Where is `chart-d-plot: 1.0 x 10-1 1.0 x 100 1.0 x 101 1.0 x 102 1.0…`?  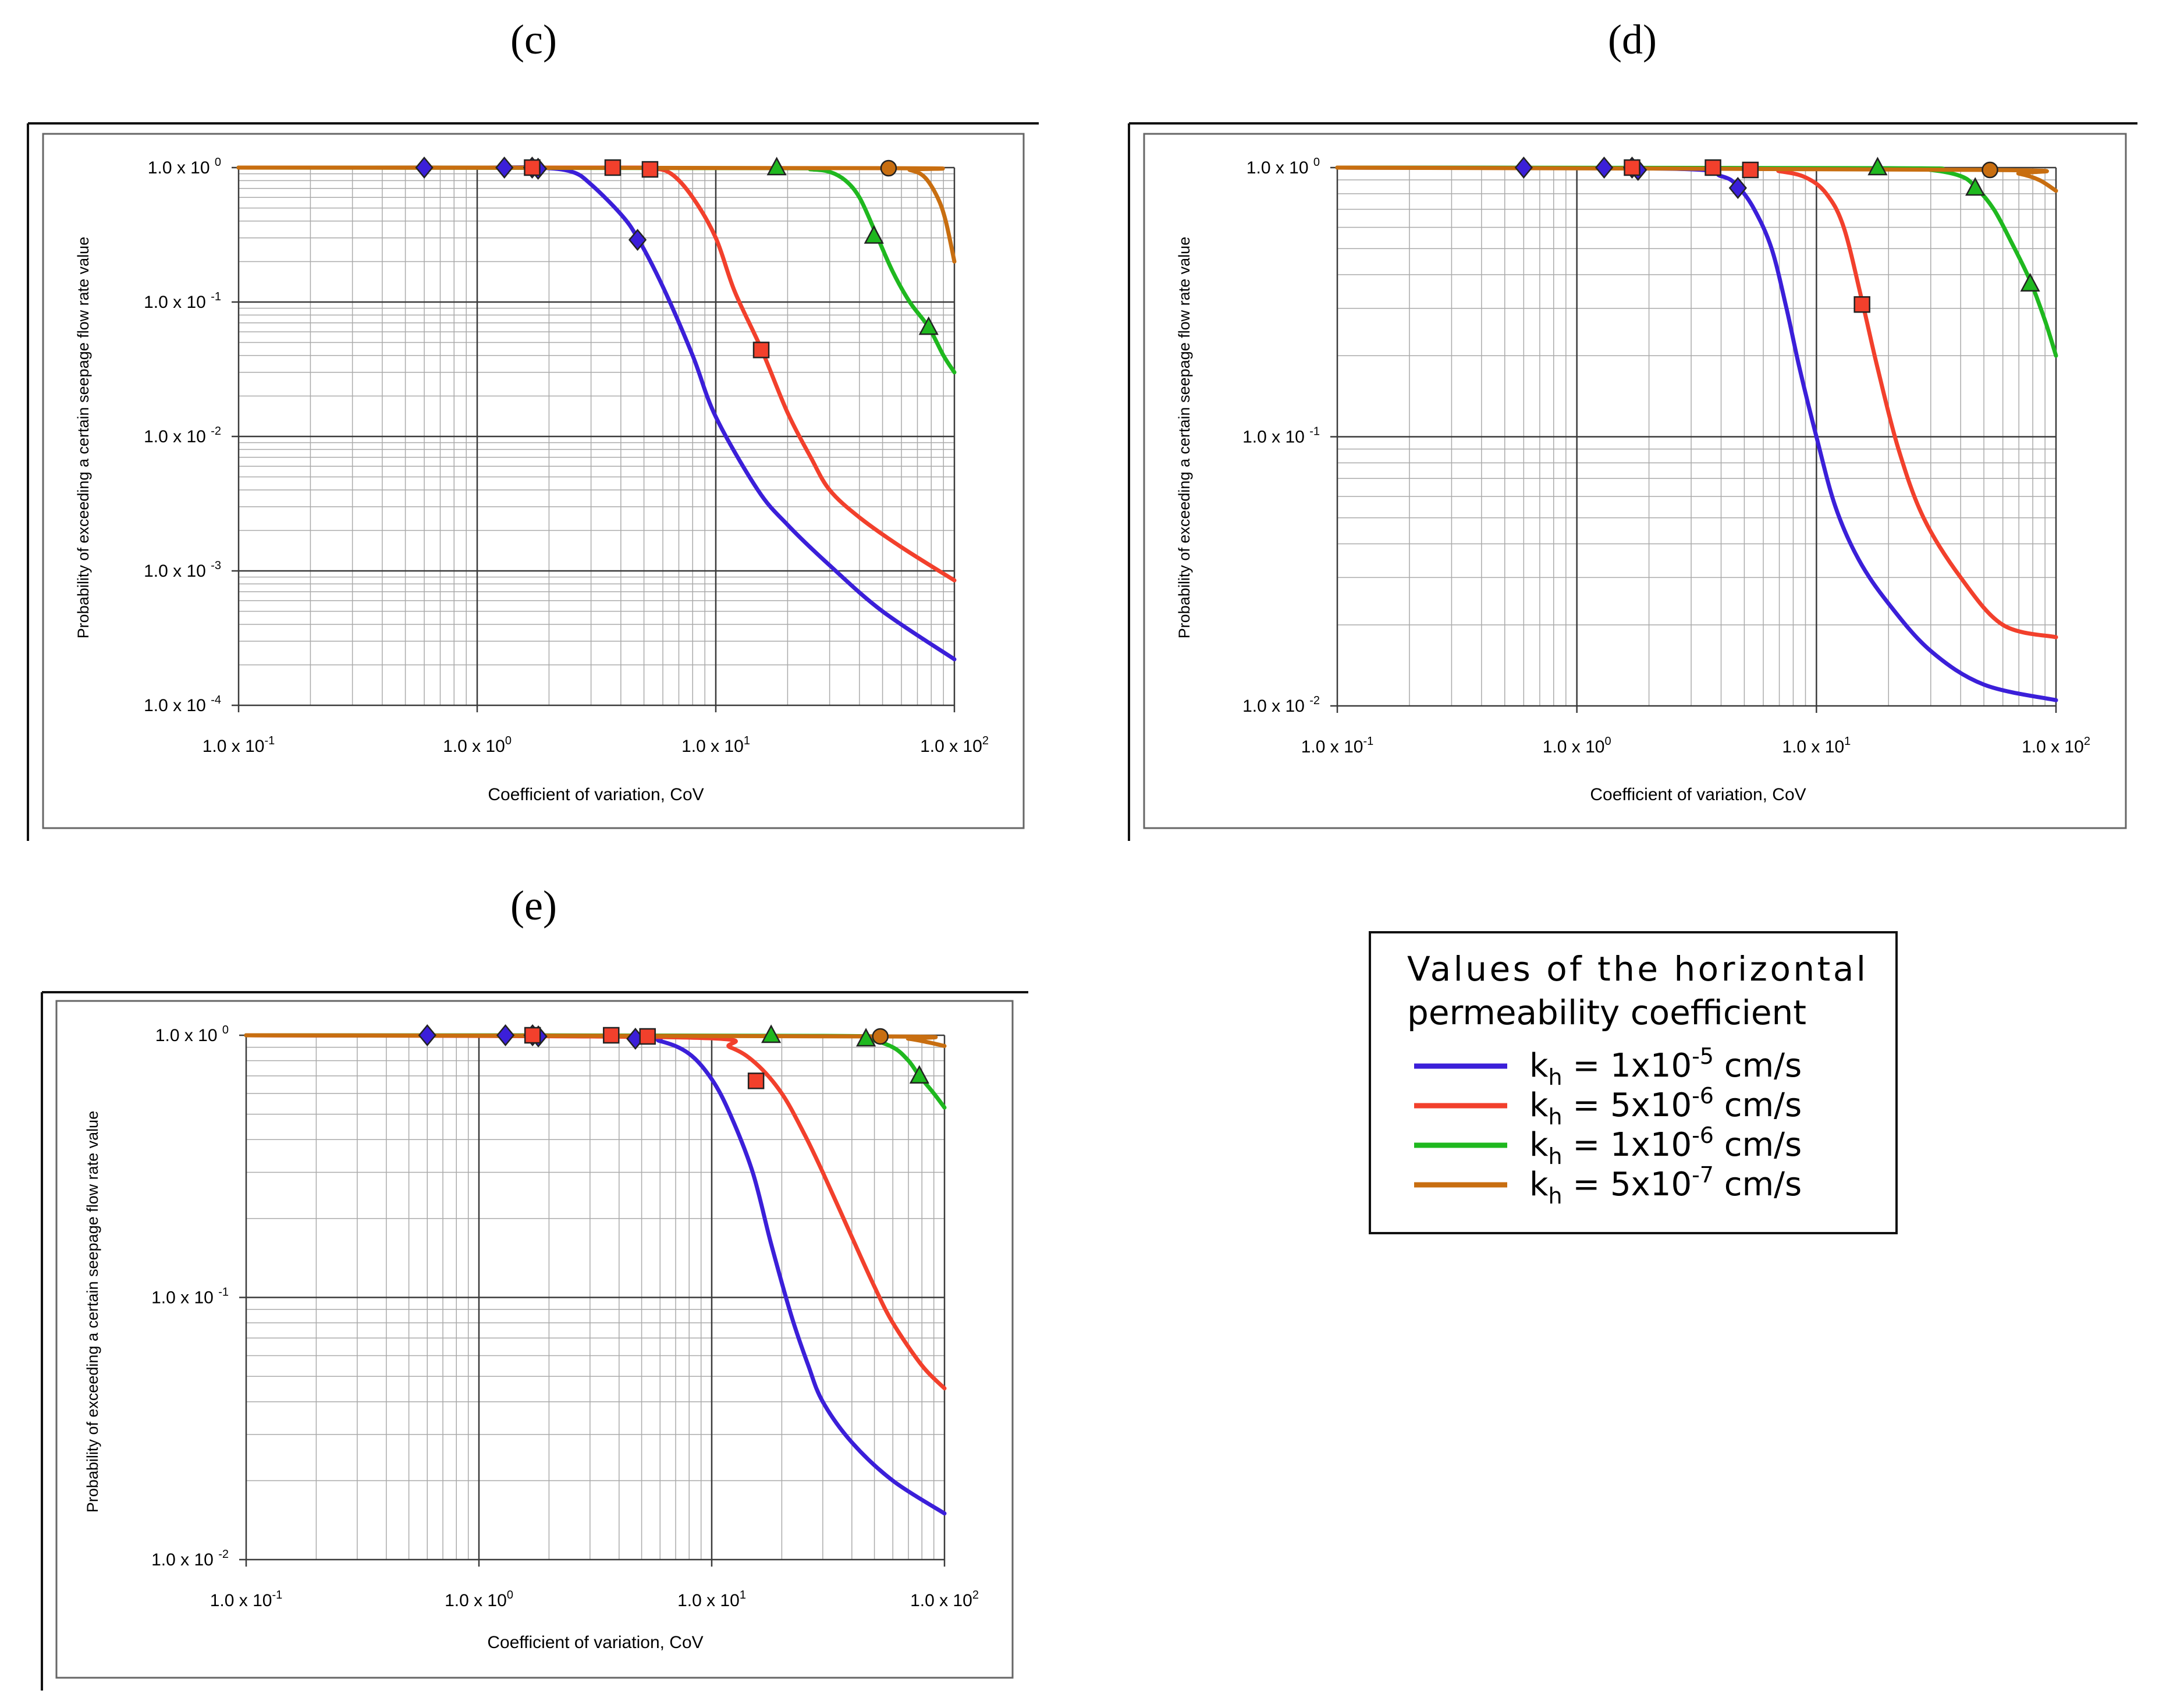
chart-d-plot: 1.0 x 10-1 1.0 x 100 1.0 x 101 1.0 x 102 1.0… is located at coordinates (1666, 456).